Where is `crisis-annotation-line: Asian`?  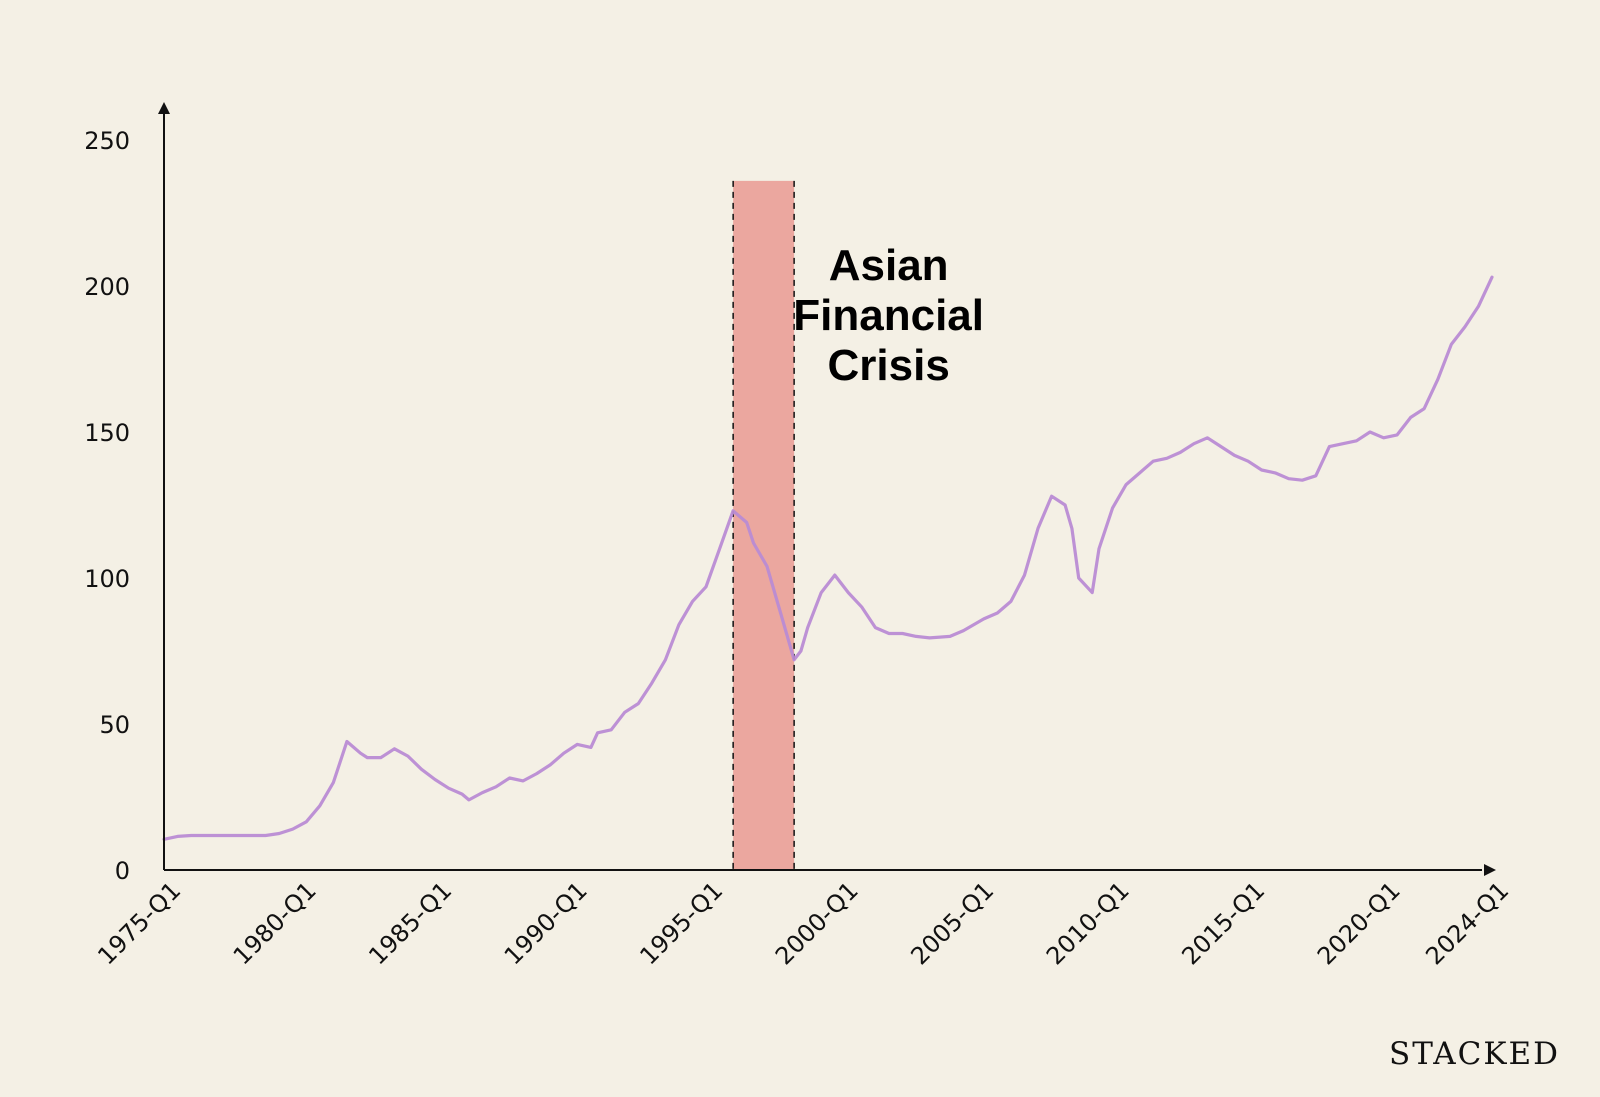 crisis-annotation-line: Asian is located at coordinates (889, 265).